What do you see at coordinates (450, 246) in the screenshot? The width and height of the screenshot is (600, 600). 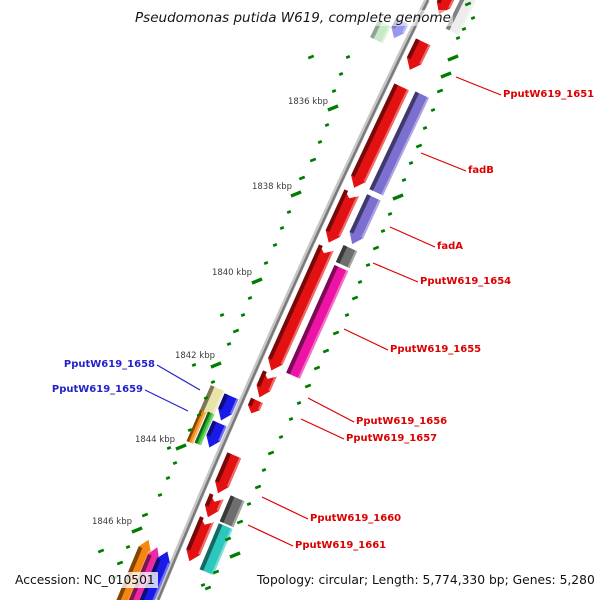 I see `gene-label-fadA: fadA` at bounding box center [450, 246].